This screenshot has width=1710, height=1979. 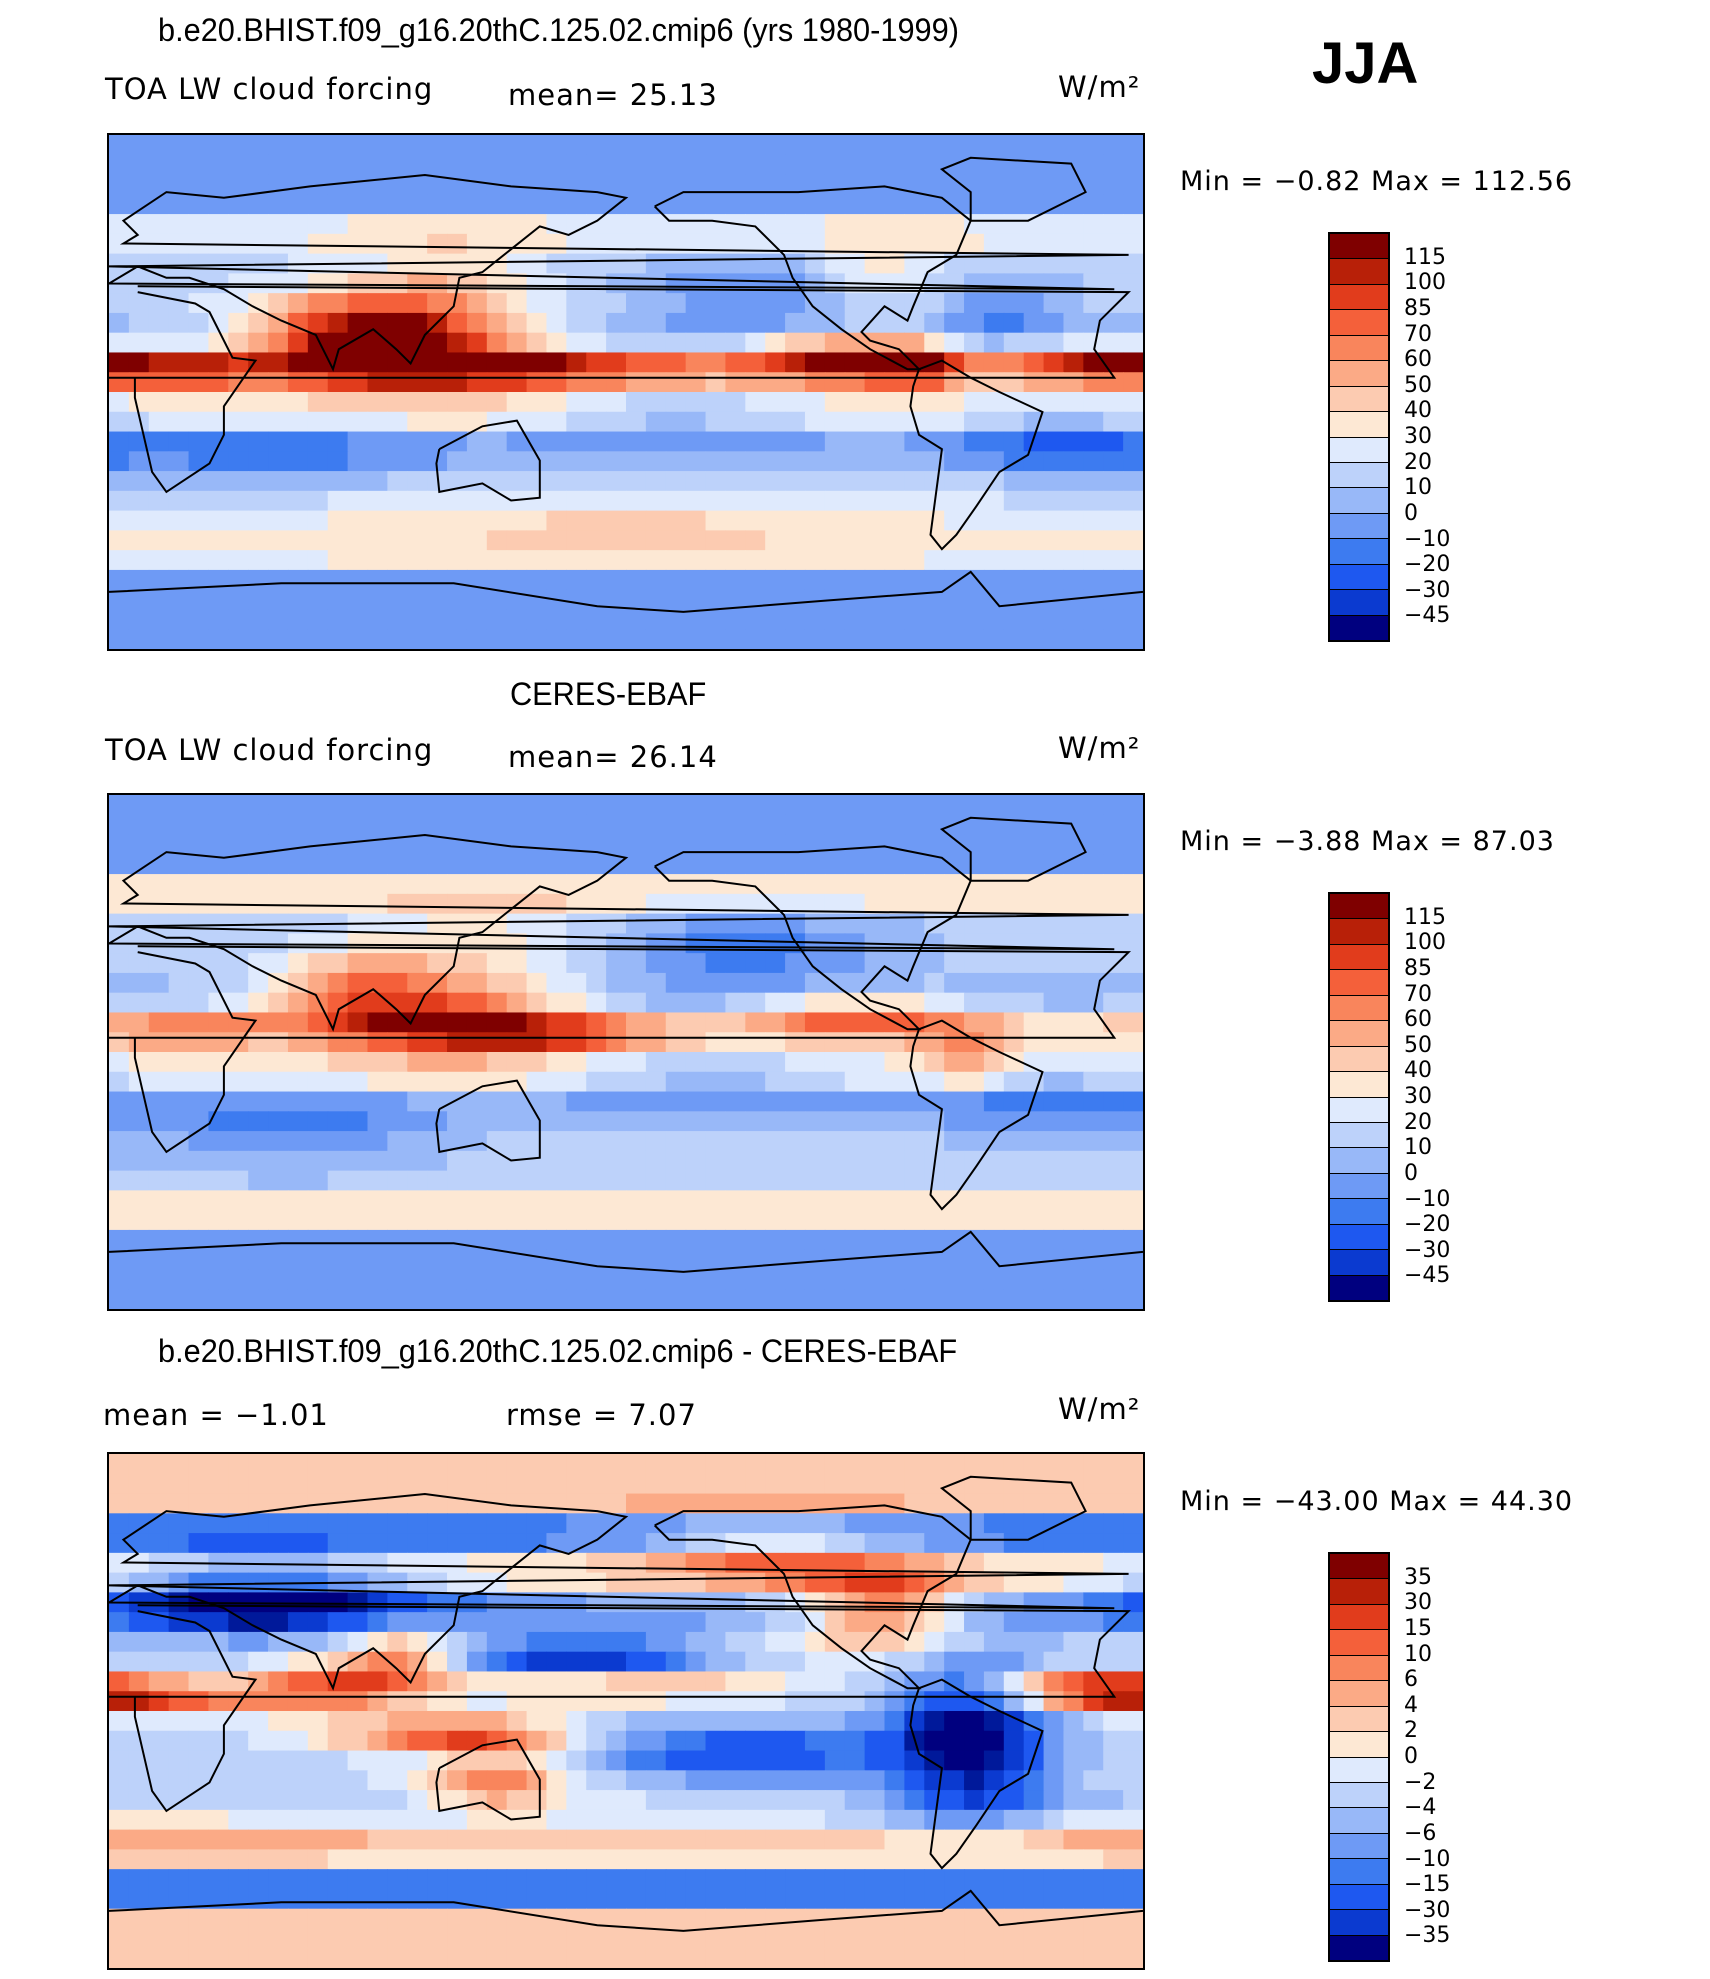 I want to click on continent-outline, so click(x=620, y=1049).